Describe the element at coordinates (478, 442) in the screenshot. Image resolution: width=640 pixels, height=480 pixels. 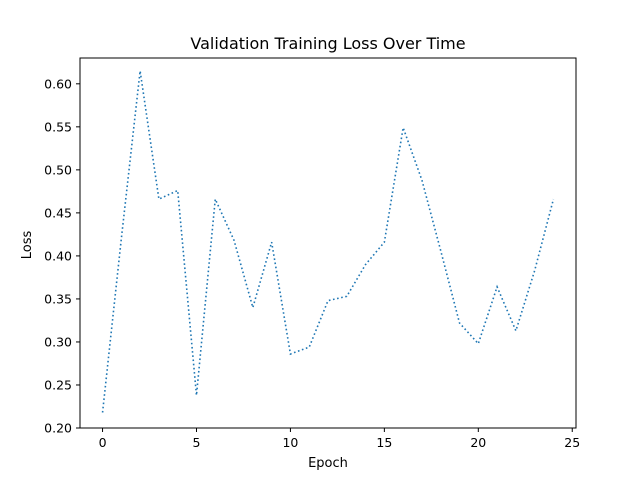
I see `x-tick-label: 20` at that location.